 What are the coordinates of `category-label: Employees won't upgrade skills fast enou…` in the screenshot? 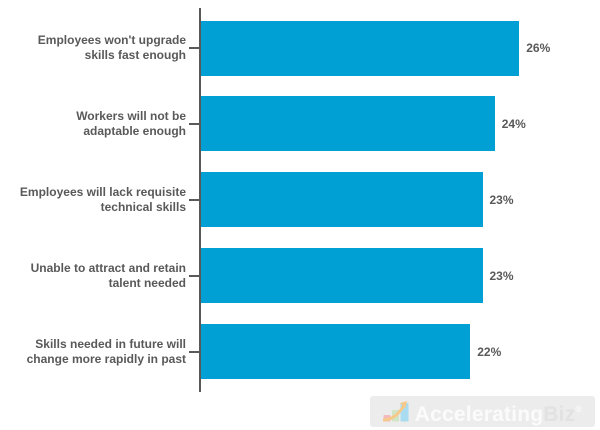 It's located at (111, 47).